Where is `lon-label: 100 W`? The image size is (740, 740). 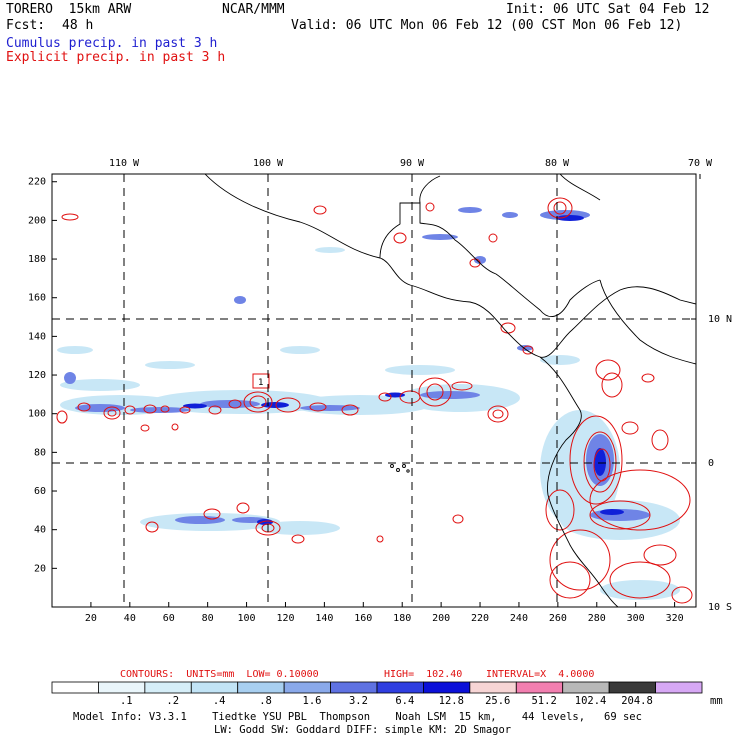
lon-label: 100 W is located at coordinates (268, 163).